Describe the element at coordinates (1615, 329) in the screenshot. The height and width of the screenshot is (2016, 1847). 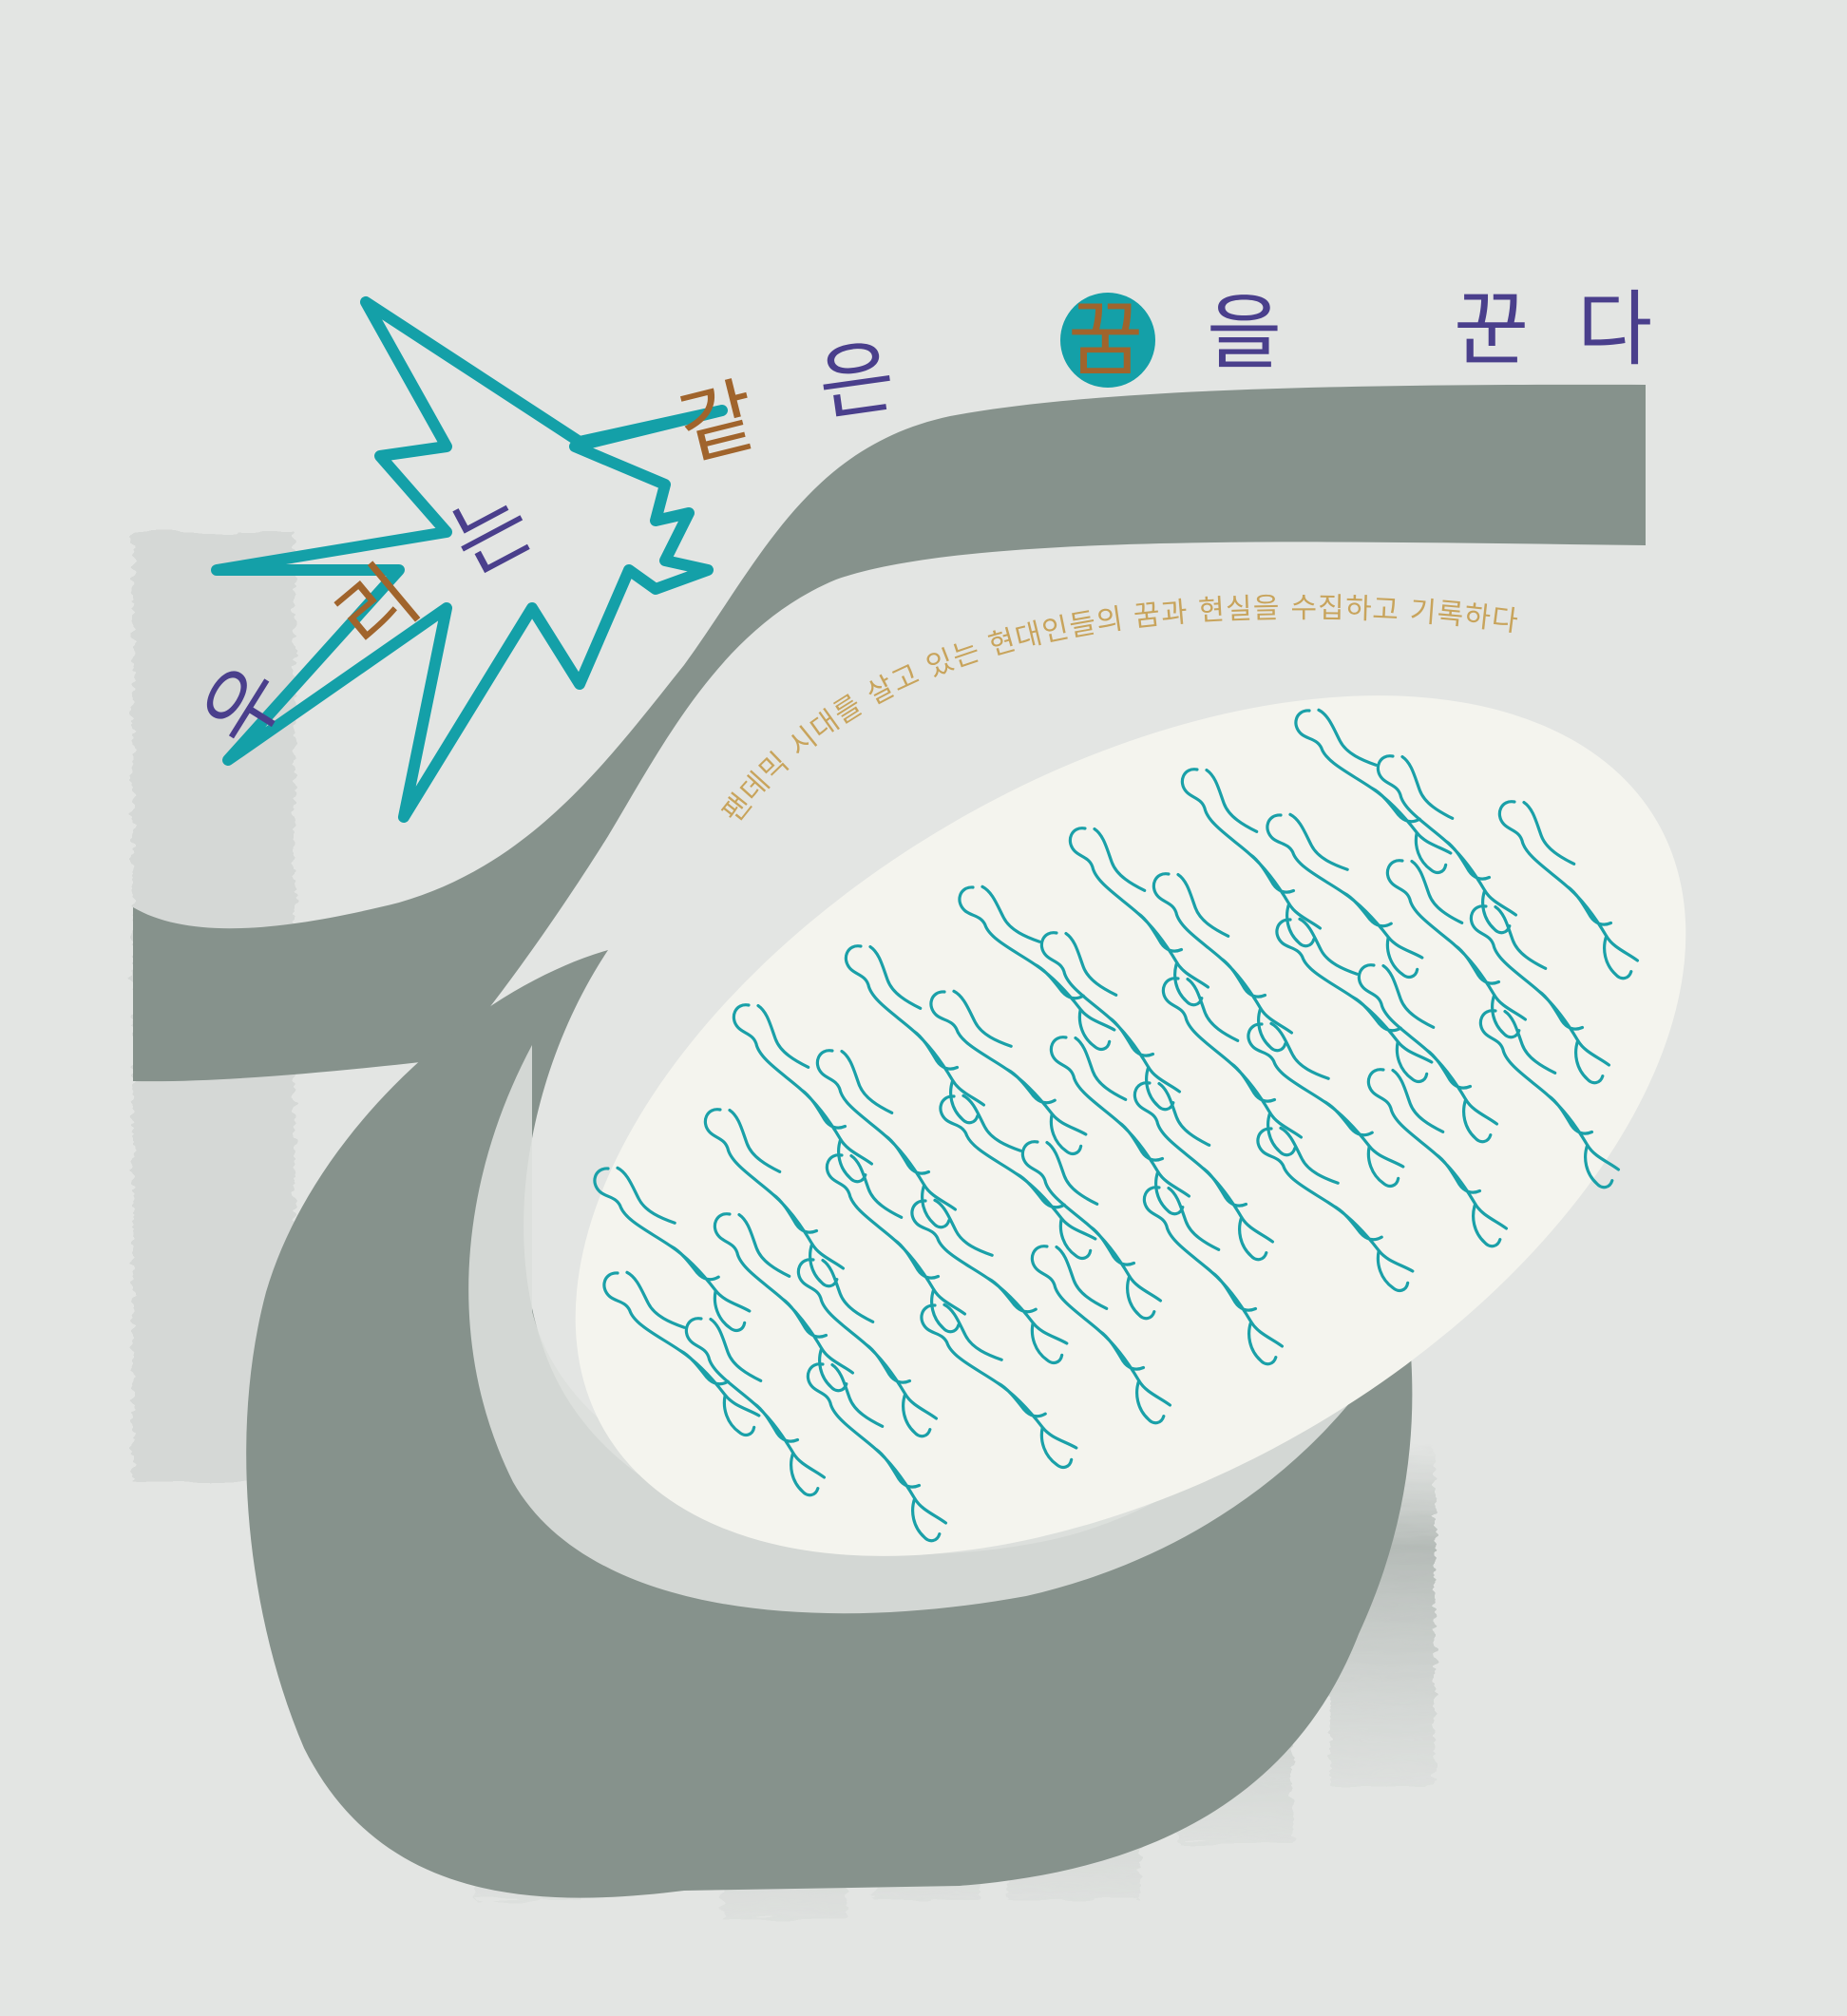
I see `title-char-9: 다` at that location.